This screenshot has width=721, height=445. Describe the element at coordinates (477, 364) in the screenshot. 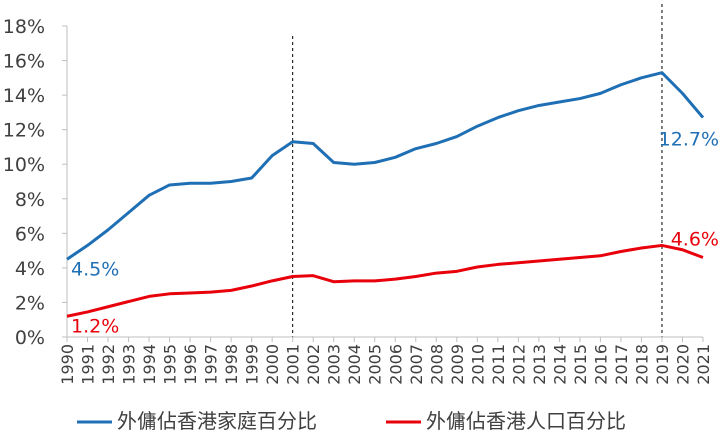

I see `x-tick-label: 2010` at that location.